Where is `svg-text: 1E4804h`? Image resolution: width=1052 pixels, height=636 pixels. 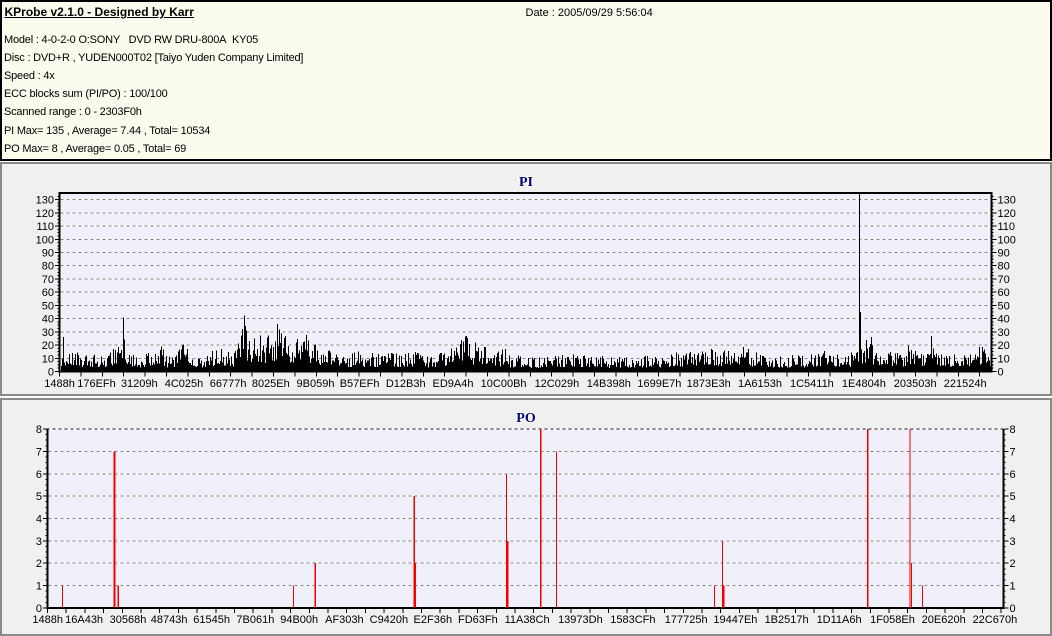 svg-text: 1E4804h is located at coordinates (864, 384).